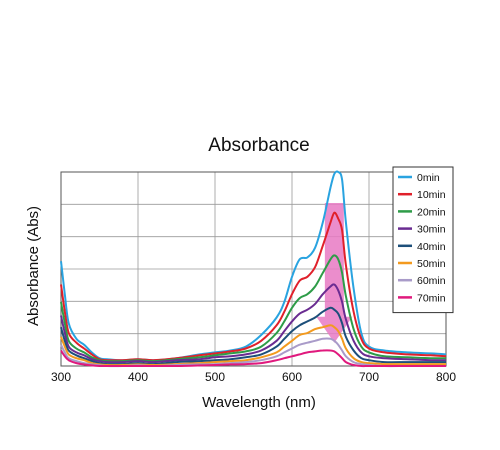 The width and height of the screenshot is (500, 450). What do you see at coordinates (138, 377) in the screenshot?
I see `x-tick-label-400: 400` at bounding box center [138, 377].